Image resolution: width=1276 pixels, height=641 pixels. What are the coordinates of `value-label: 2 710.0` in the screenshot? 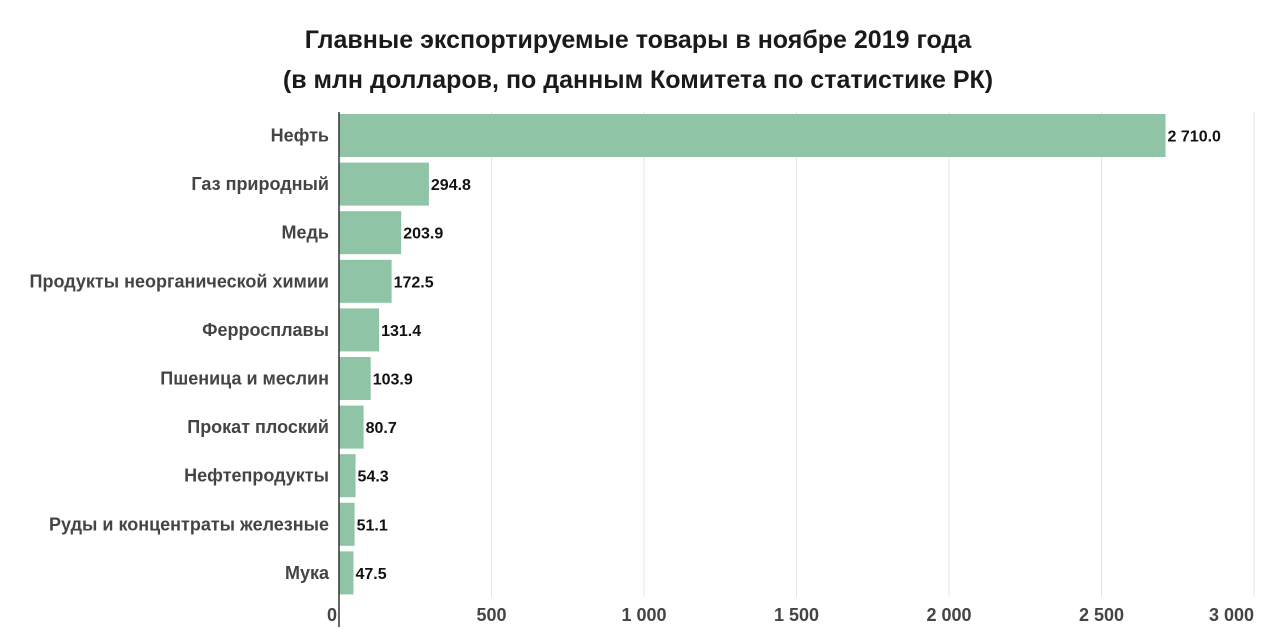 It's located at (1194, 137).